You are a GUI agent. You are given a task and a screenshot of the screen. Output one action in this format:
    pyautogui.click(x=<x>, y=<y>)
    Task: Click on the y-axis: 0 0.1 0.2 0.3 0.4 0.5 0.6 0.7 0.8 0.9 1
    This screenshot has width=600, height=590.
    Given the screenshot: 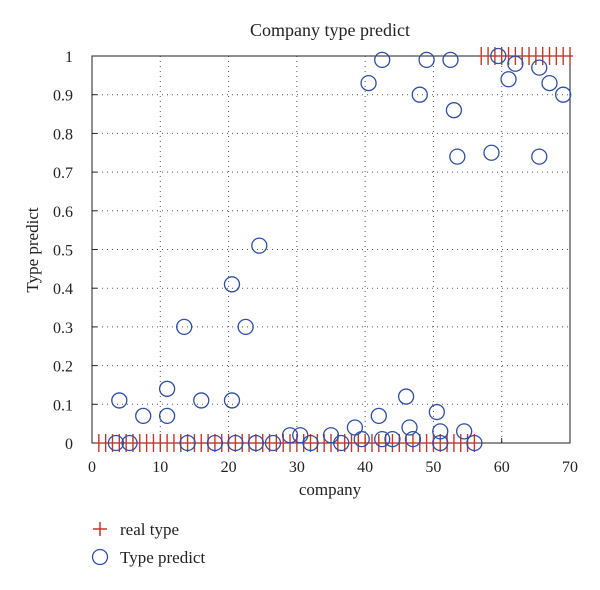 What is the action you would take?
    pyautogui.click(x=75, y=251)
    